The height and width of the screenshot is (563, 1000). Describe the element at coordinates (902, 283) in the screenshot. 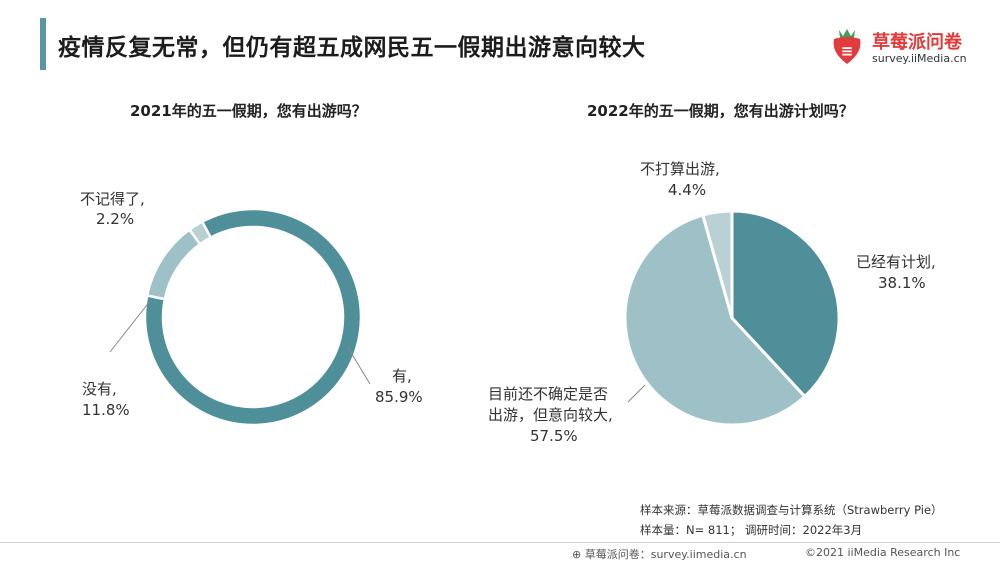

I see `label-planned-value: 38.1%` at that location.